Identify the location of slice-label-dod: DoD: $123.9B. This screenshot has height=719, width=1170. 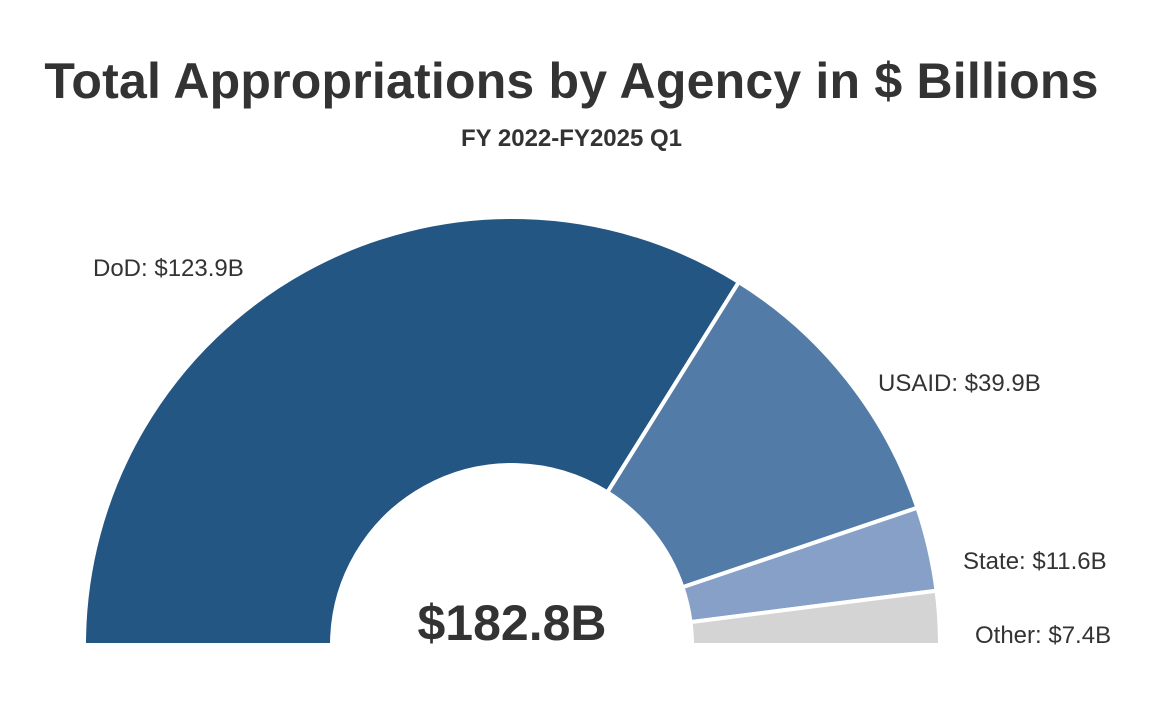
(168, 268).